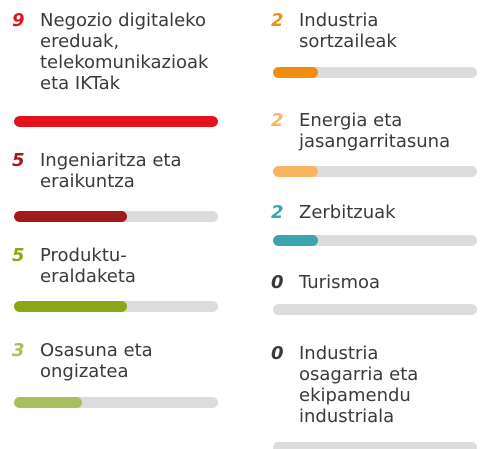  Describe the element at coordinates (88, 266) in the screenshot. I see `label: Produktu- eraldaketa` at that location.